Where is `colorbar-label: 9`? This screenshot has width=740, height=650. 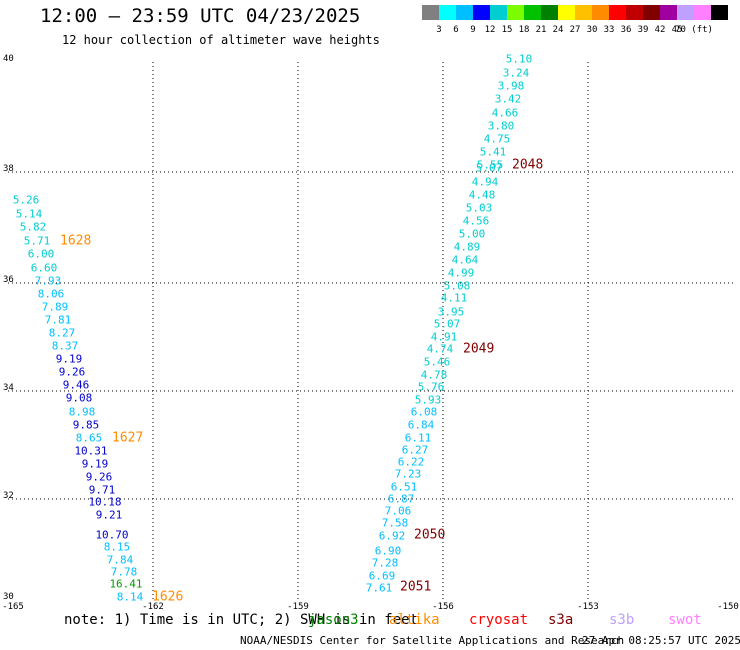
colorbar-label: 9 is located at coordinates (473, 30).